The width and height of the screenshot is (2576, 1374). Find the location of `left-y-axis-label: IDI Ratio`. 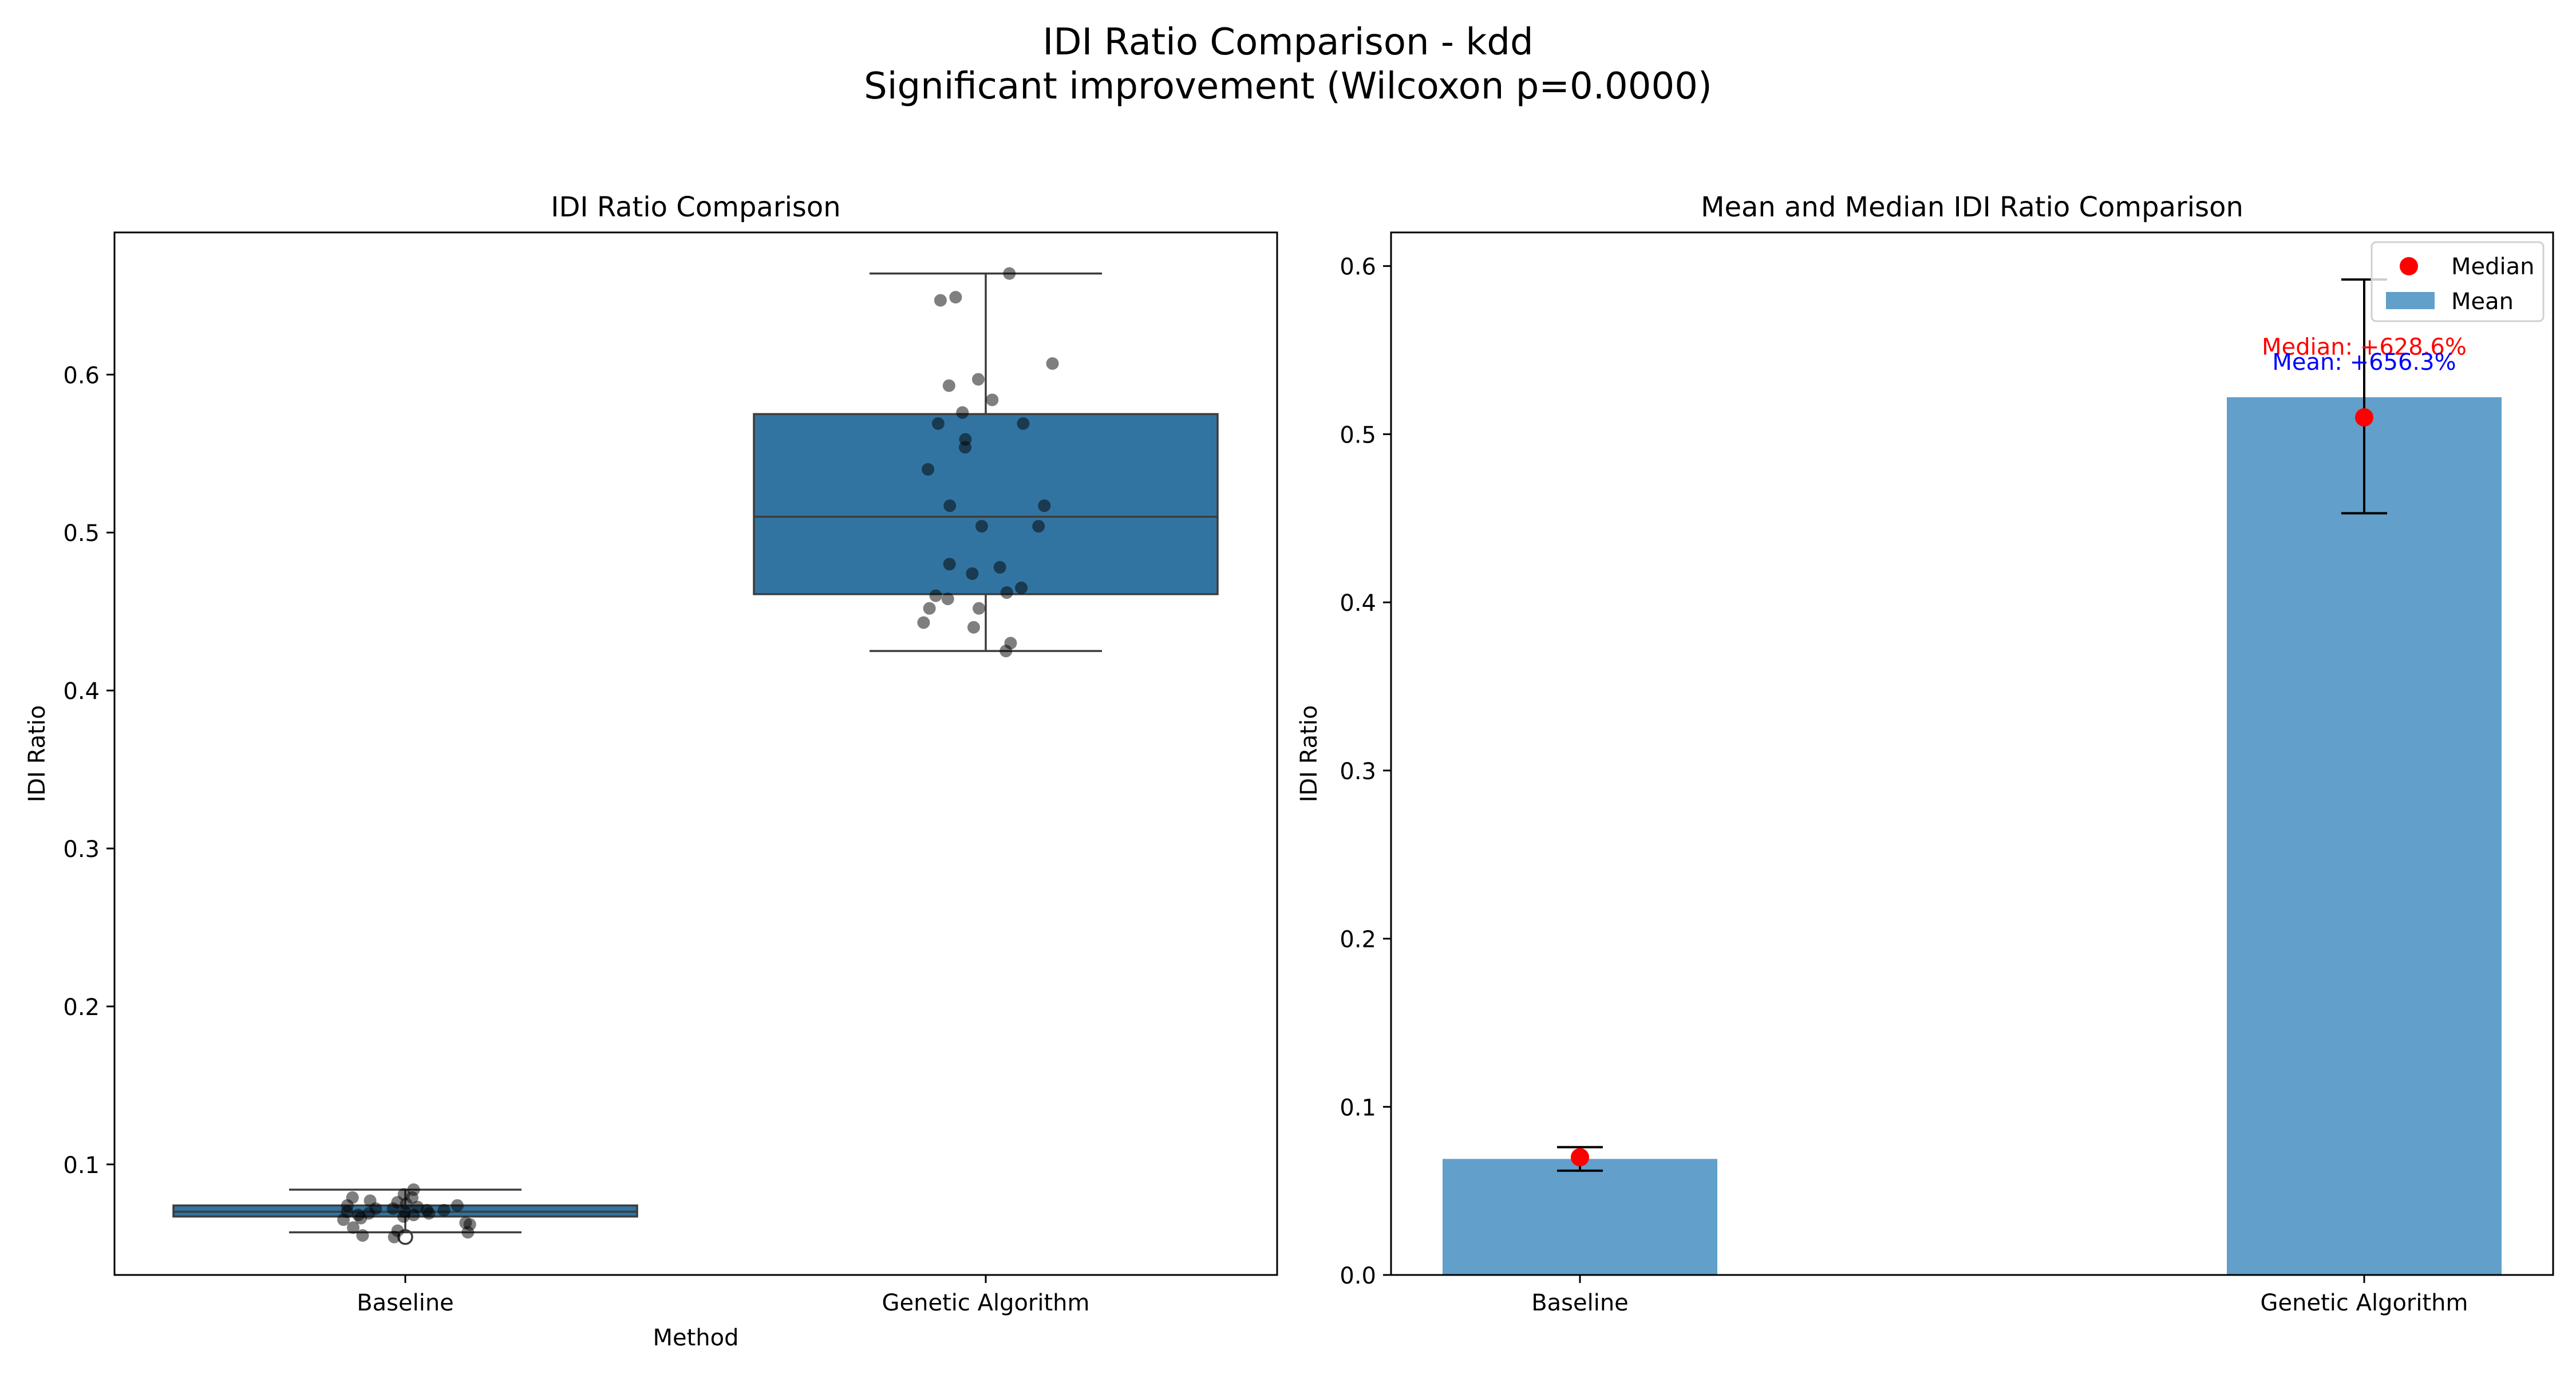

left-y-axis-label: IDI Ratio is located at coordinates (37, 754).